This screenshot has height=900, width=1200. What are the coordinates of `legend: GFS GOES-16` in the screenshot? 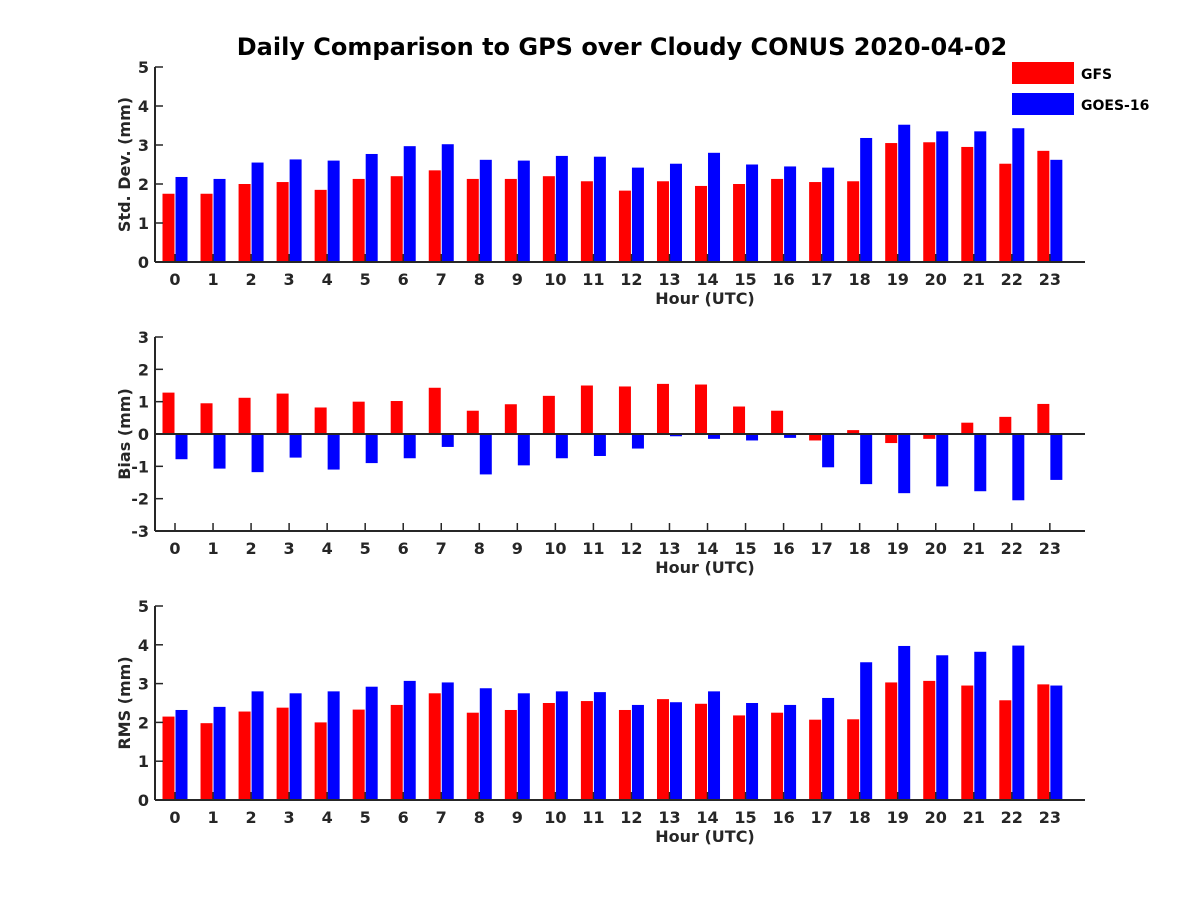 It's located at (1080, 88).